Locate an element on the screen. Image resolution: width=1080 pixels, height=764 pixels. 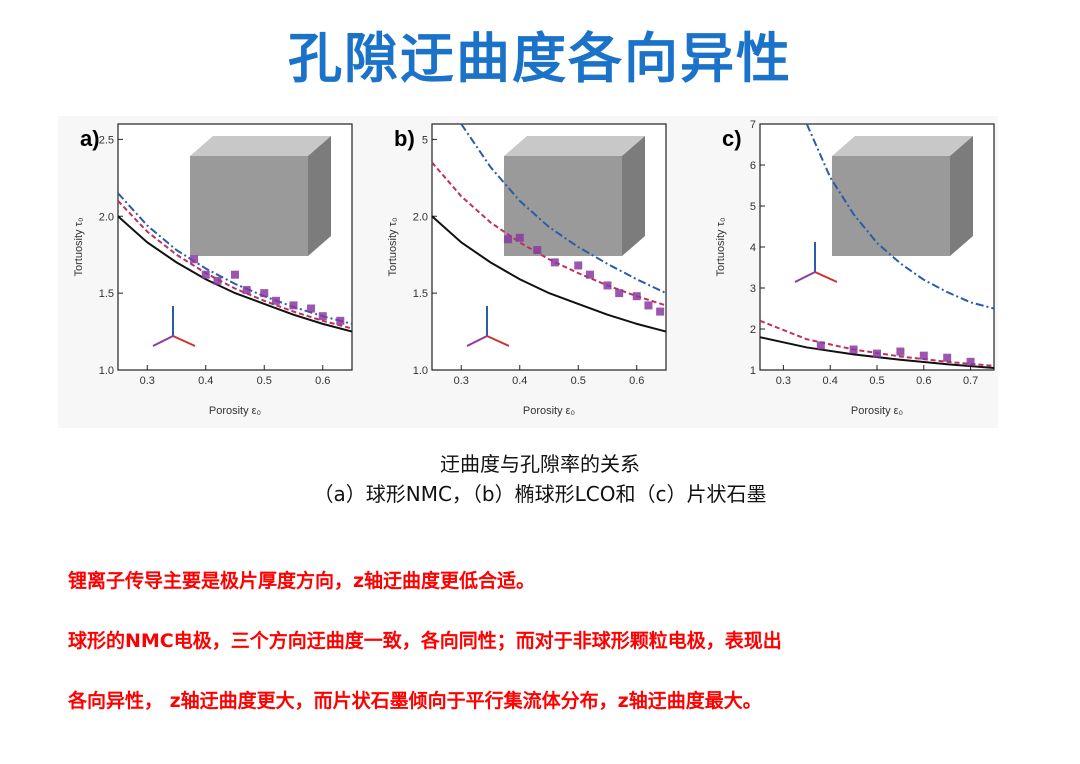
y-tick-label: 3 is located at coordinates (753, 289).